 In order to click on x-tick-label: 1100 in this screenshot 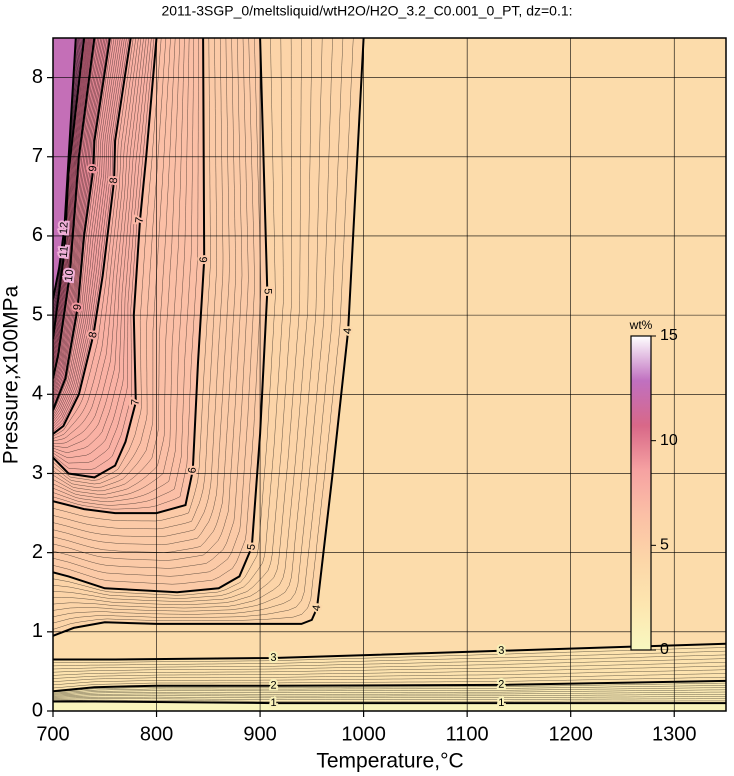, I will do `click(467, 734)`.